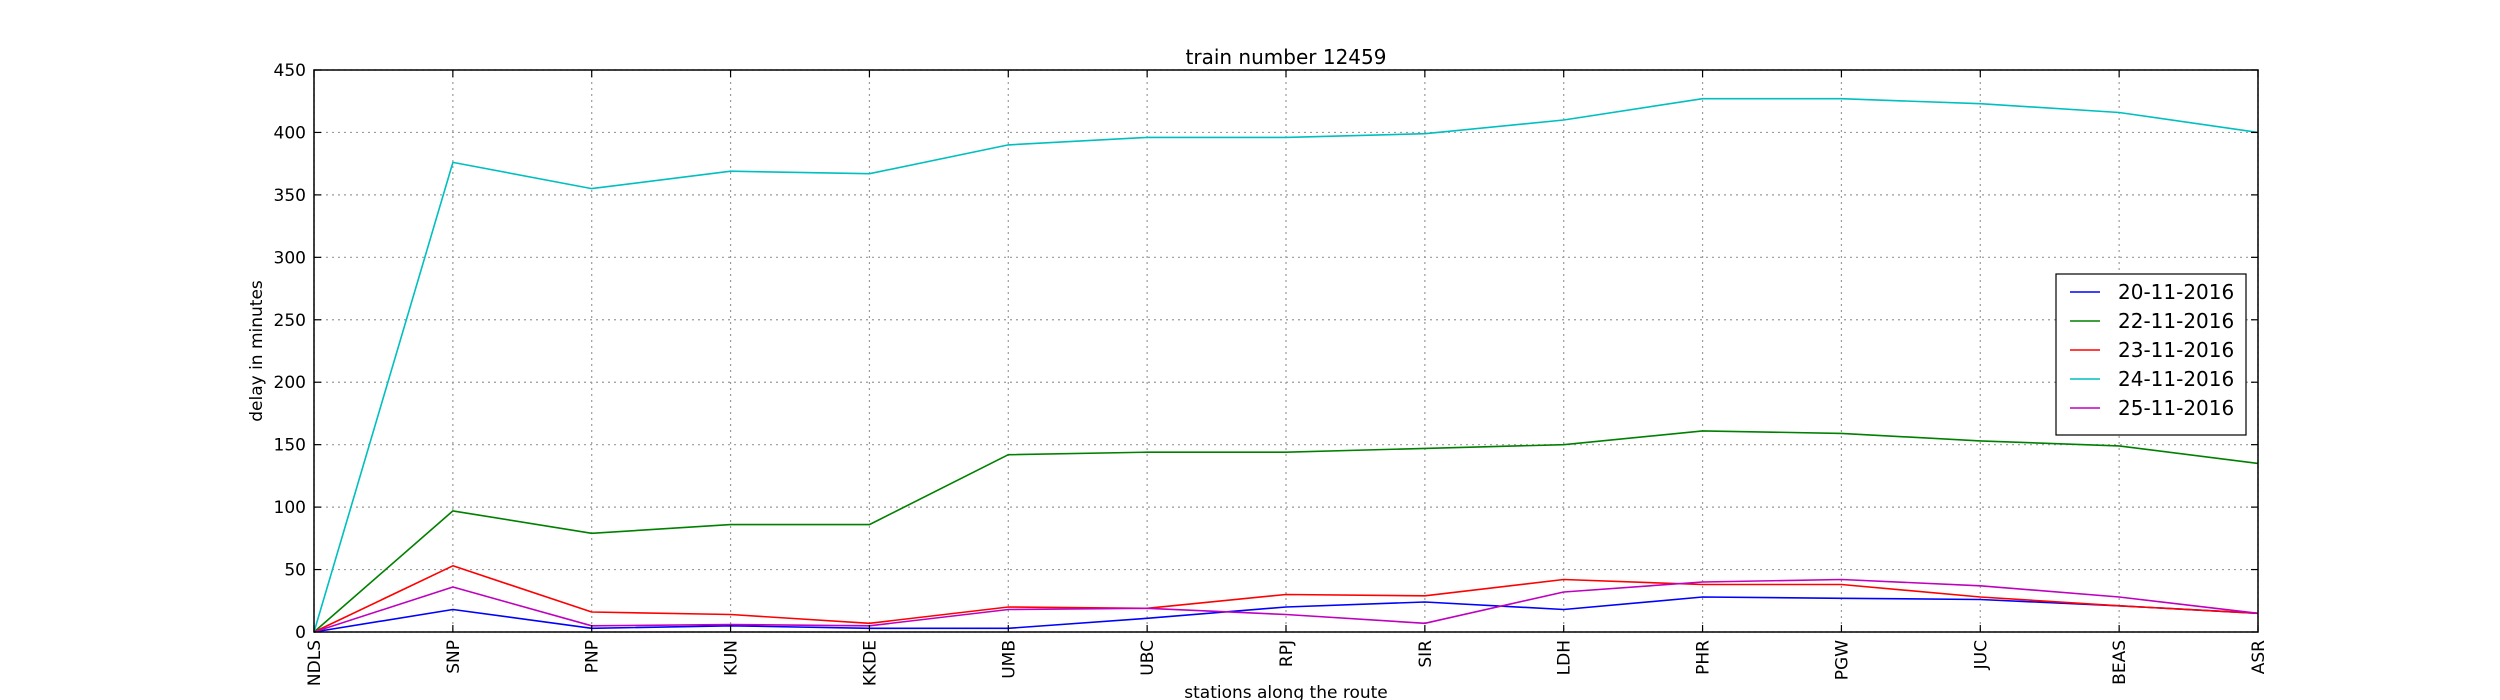 Image resolution: width=2500 pixels, height=700 pixels. I want to click on series-line-20-11-2016, so click(1286, 614).